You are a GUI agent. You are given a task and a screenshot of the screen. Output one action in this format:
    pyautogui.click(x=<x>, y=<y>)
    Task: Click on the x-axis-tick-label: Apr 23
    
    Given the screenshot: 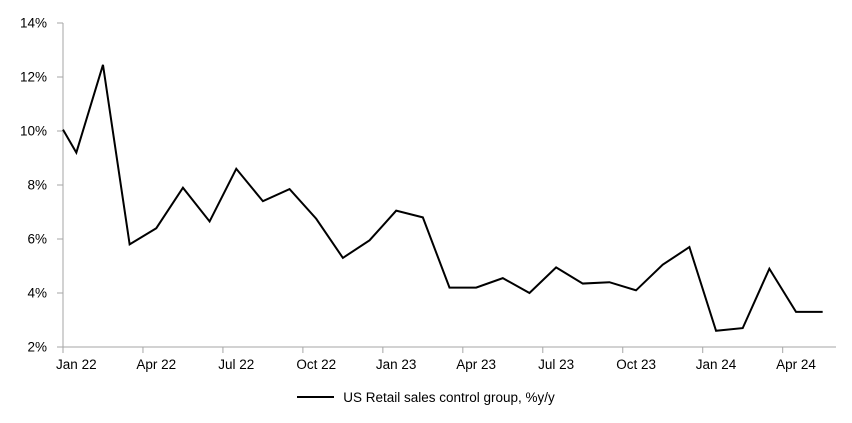 What is the action you would take?
    pyautogui.click(x=476, y=364)
    